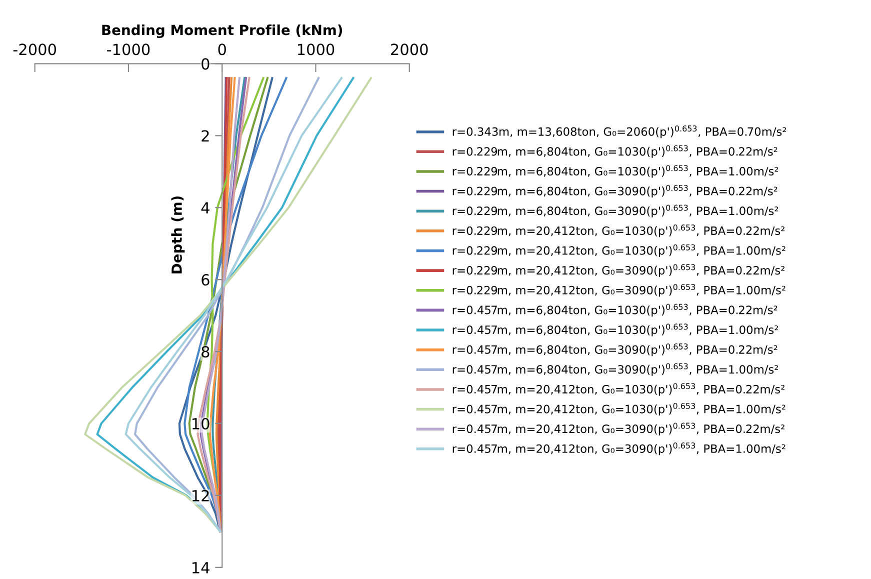  What do you see at coordinates (206, 280) in the screenshot?
I see `y-tick-label: 6` at bounding box center [206, 280].